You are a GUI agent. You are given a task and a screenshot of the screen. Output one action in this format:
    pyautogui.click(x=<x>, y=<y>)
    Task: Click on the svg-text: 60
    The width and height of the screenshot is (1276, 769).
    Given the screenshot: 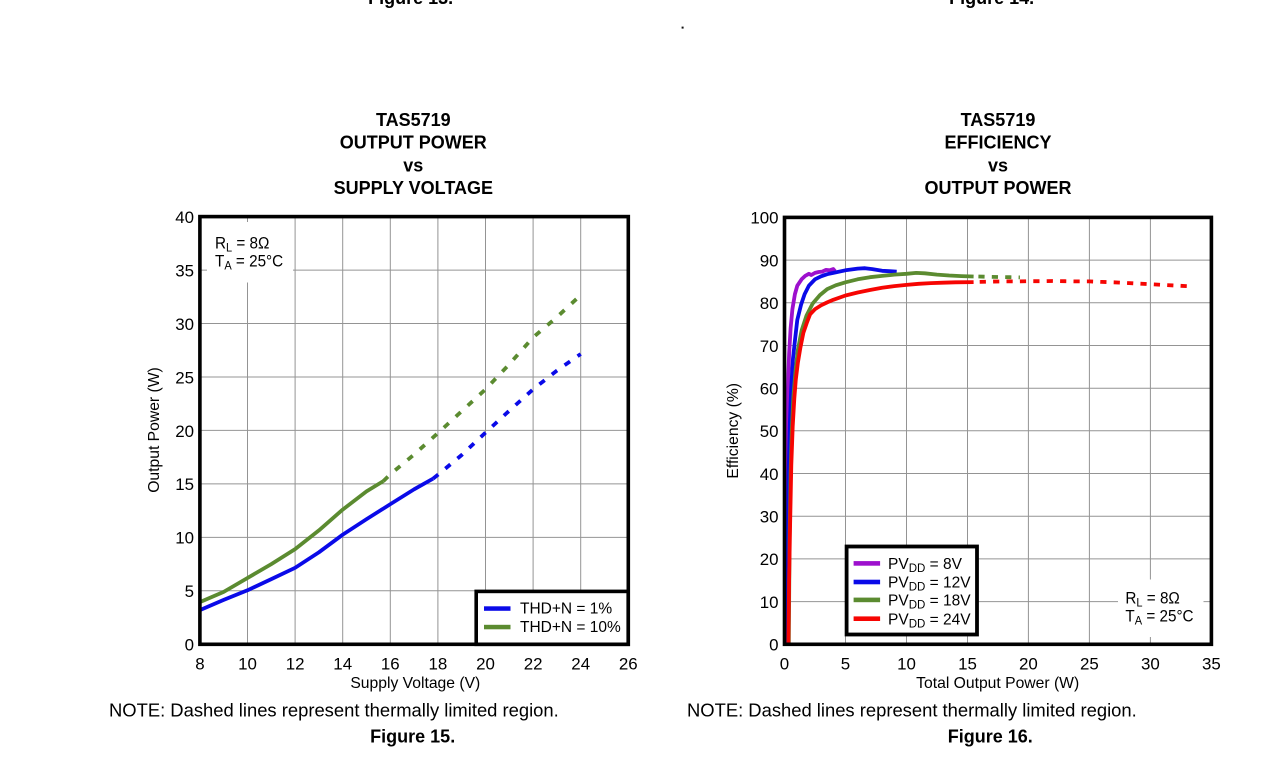 What is the action you would take?
    pyautogui.click(x=769, y=389)
    